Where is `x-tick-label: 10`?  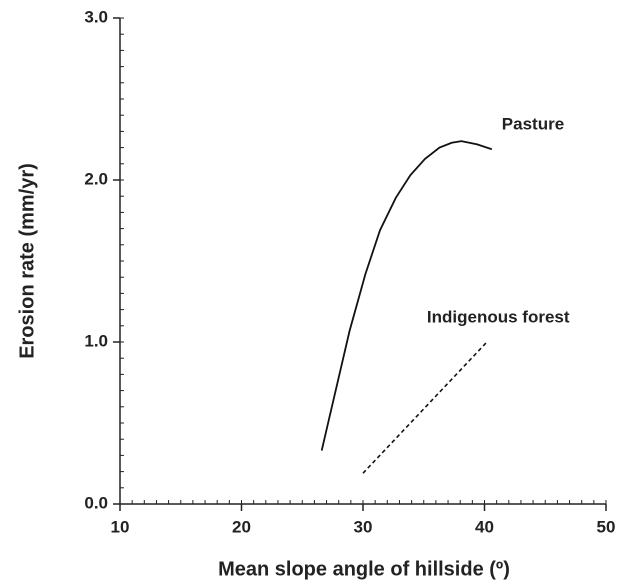 x-tick-label: 10 is located at coordinates (120, 526).